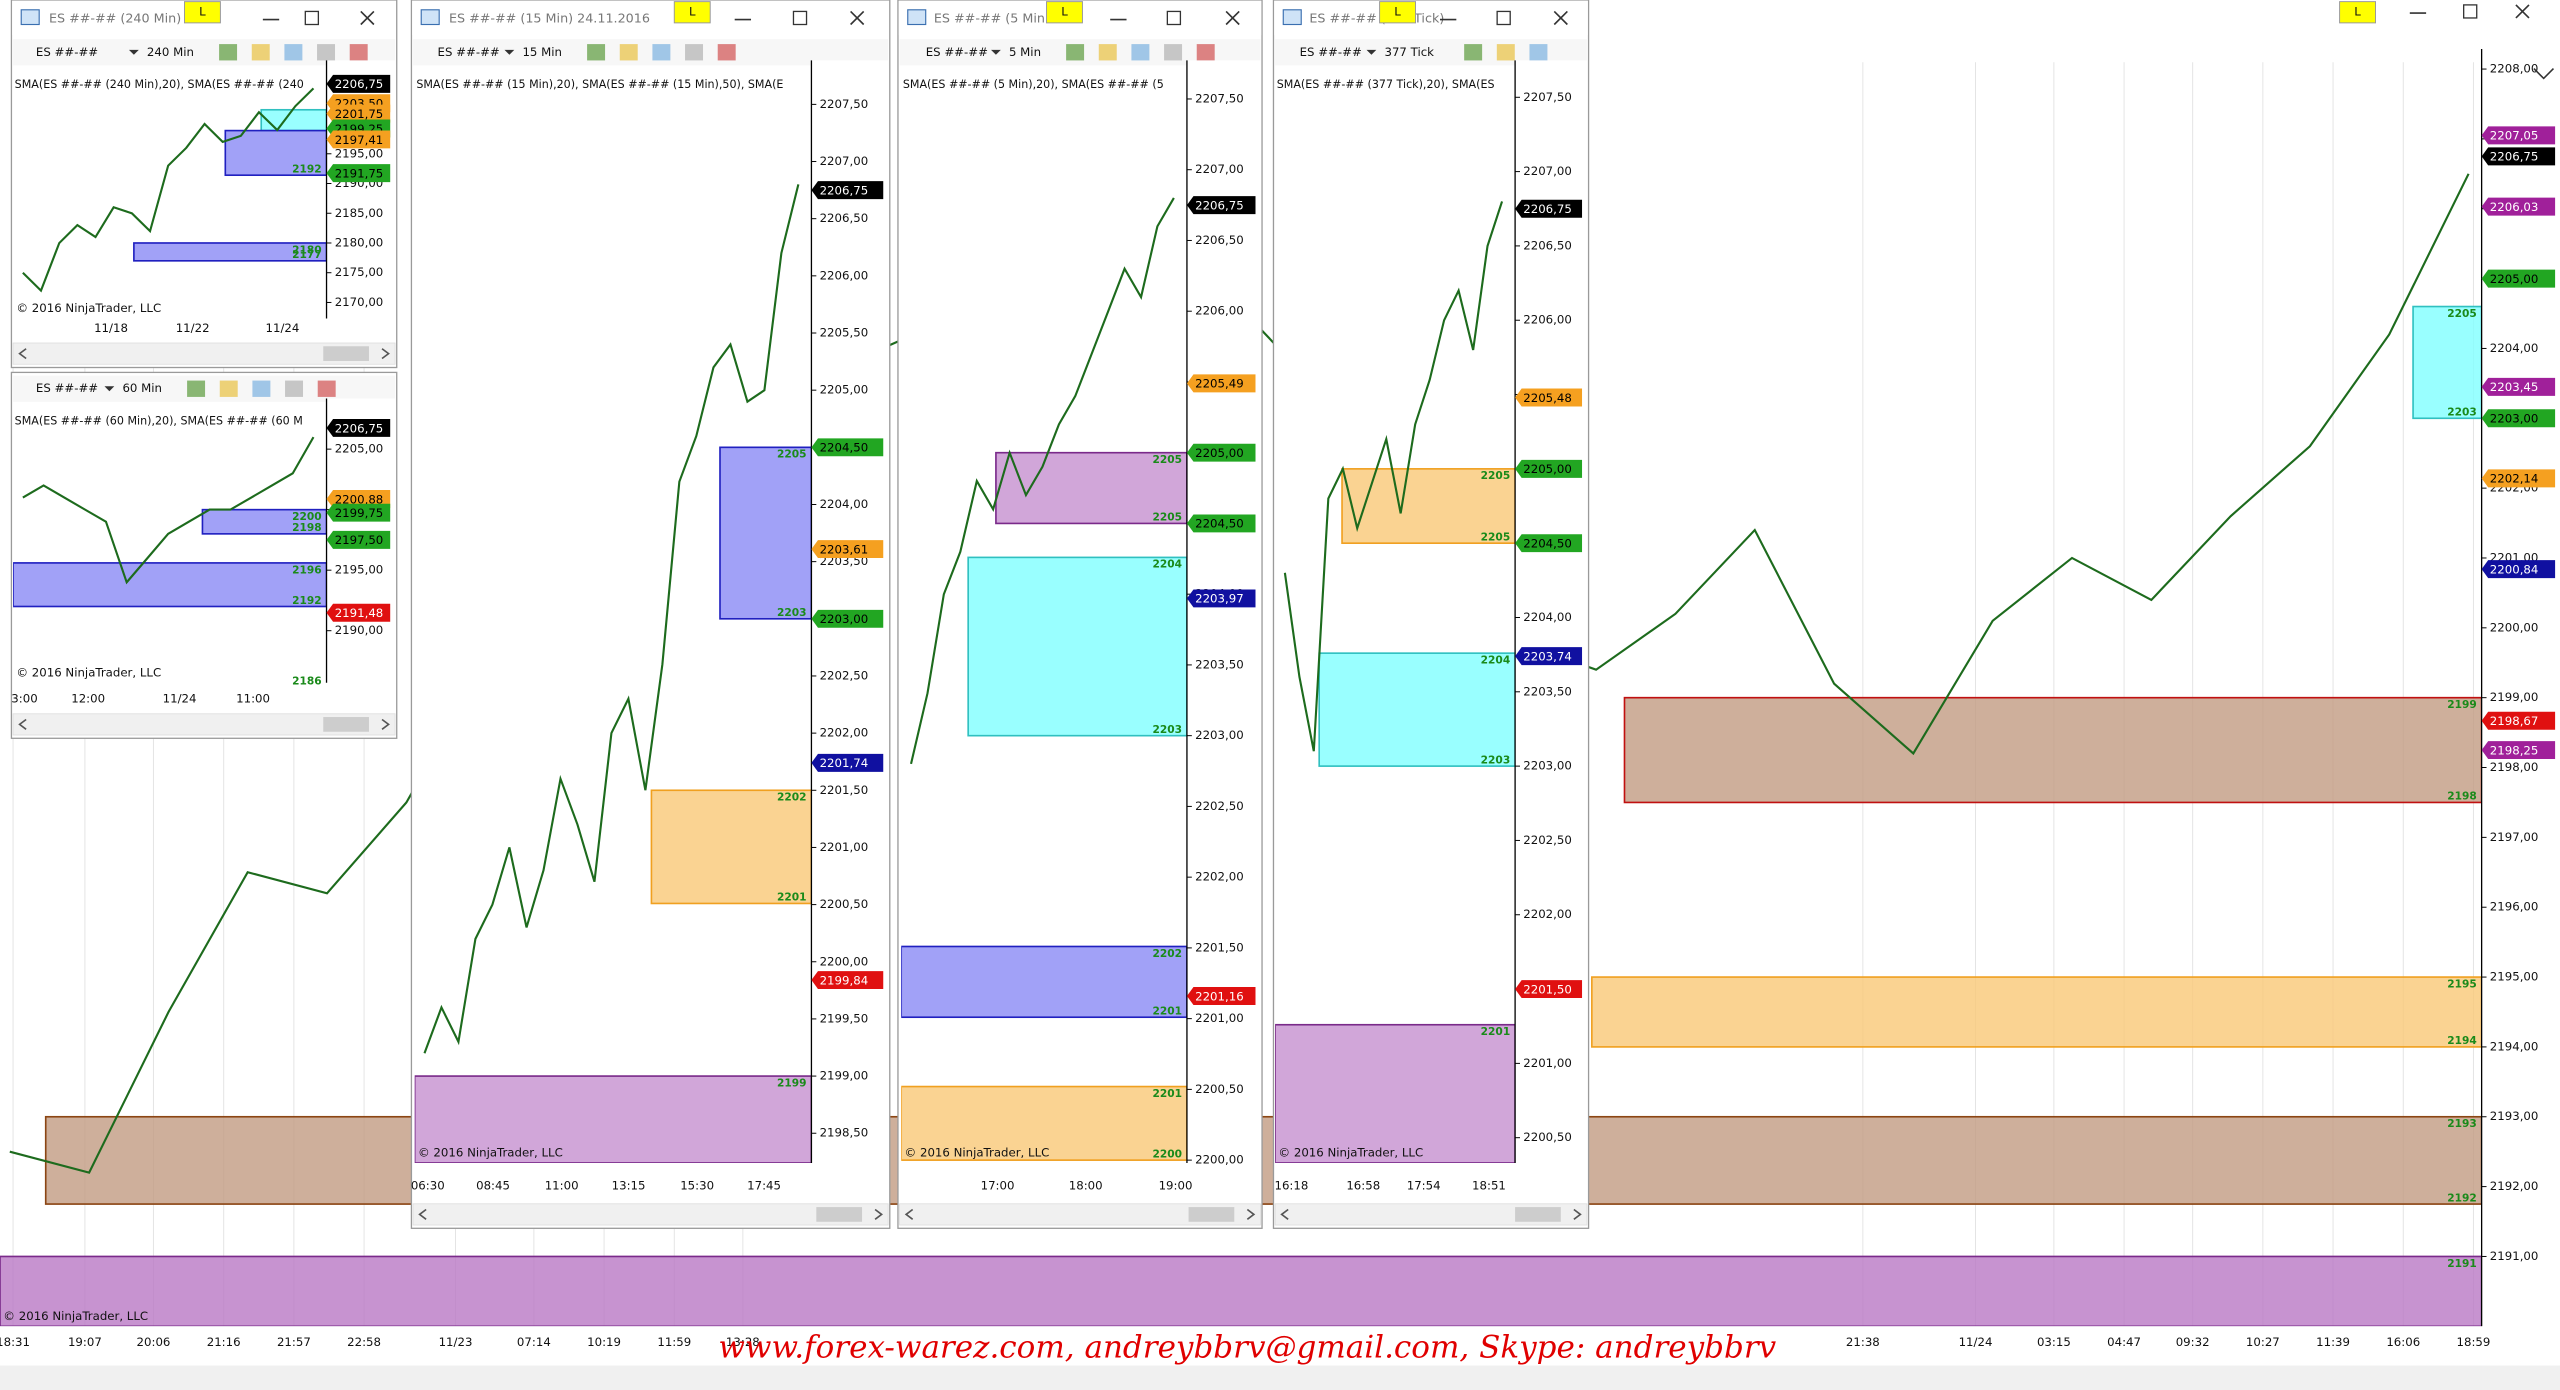  I want to click on title-bar, so click(1431, 18).